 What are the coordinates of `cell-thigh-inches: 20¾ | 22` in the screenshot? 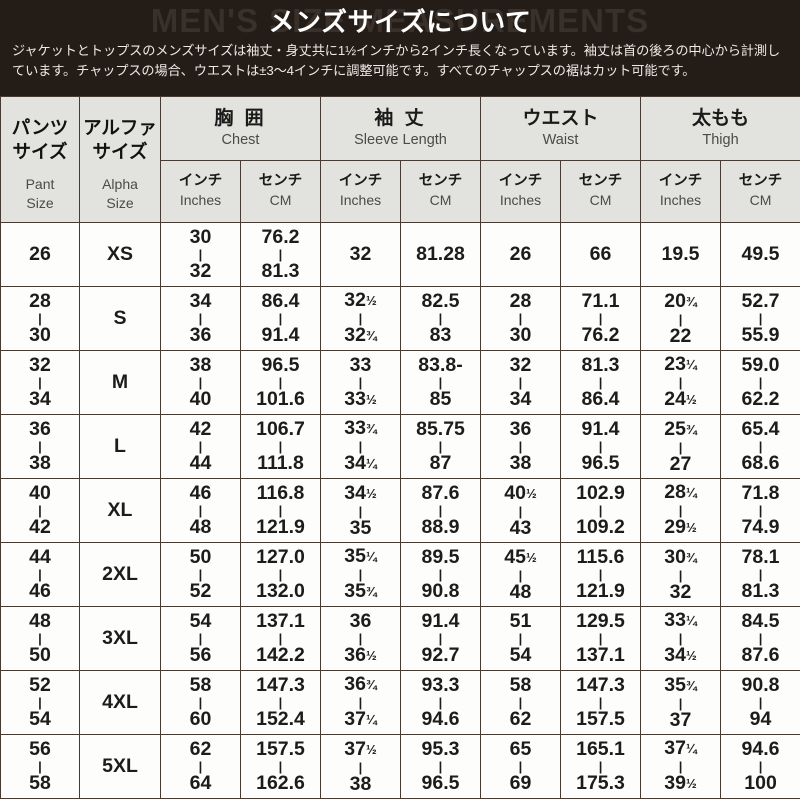 It's located at (681, 318).